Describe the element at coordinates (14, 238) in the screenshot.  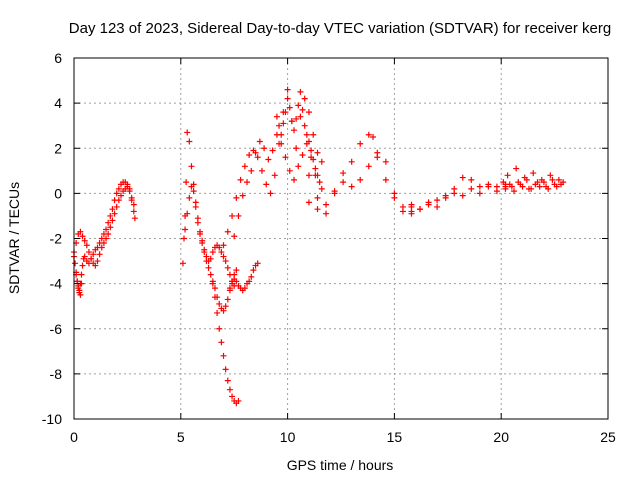
I see `y-axis-label: SDTVAR / TECUs` at that location.